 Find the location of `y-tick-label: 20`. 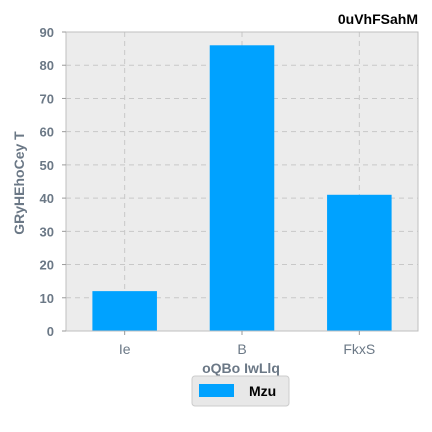

y-tick-label: 20 is located at coordinates (47, 265).